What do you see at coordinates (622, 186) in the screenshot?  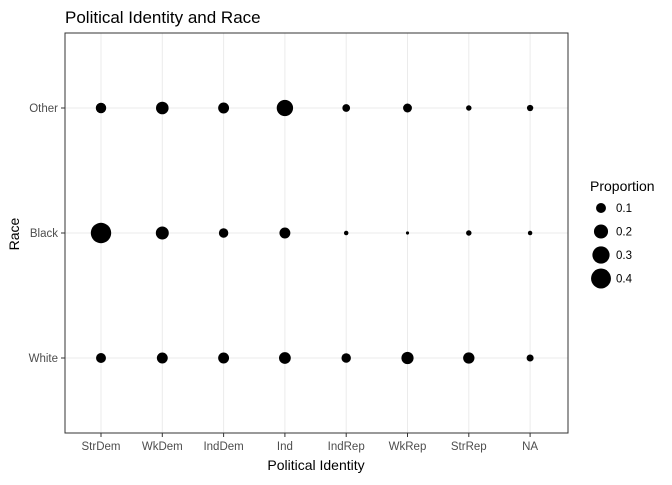 I see `legend-title: Proportion` at bounding box center [622, 186].